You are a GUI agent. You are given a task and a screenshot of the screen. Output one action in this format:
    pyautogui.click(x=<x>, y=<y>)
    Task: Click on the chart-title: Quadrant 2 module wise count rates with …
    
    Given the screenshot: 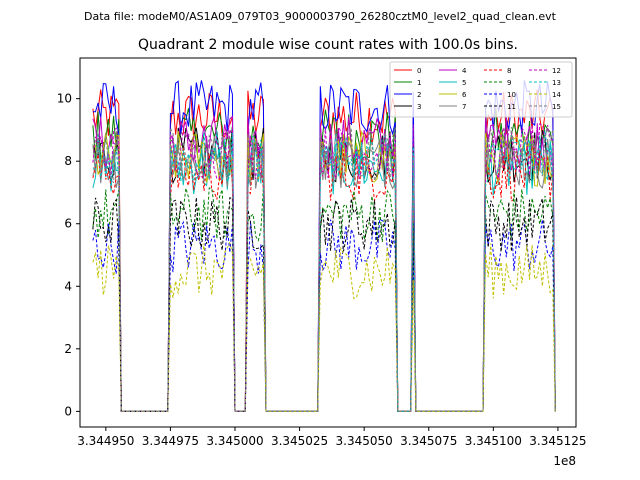 What is the action you would take?
    pyautogui.click(x=328, y=45)
    